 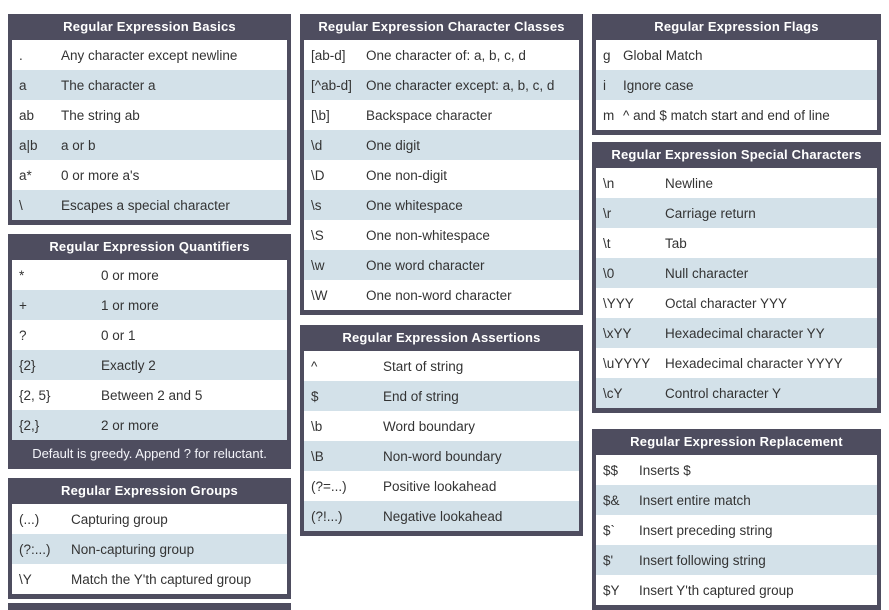 What do you see at coordinates (149, 606) in the screenshot?
I see `table-partial` at bounding box center [149, 606].